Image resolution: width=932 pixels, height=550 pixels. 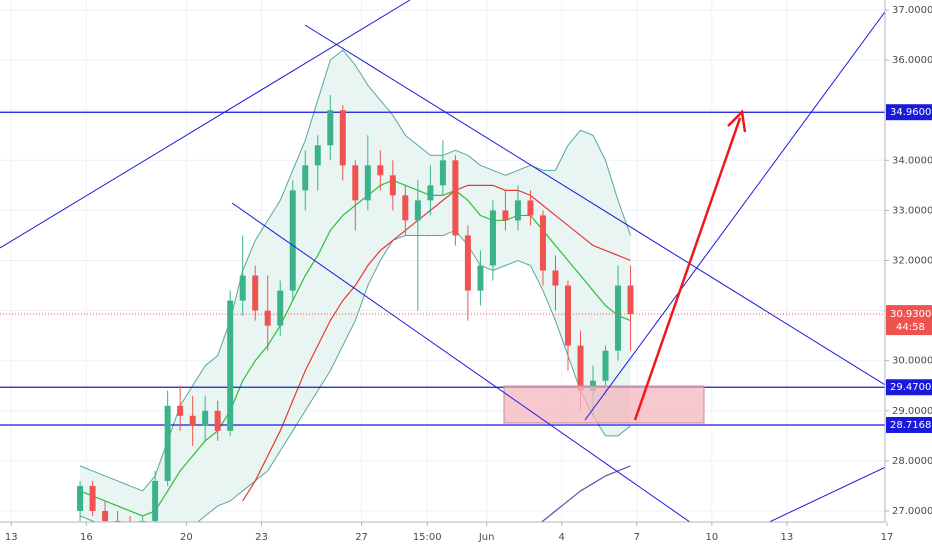 What do you see at coordinates (604, 404) in the screenshot?
I see `zone-box` at bounding box center [604, 404].